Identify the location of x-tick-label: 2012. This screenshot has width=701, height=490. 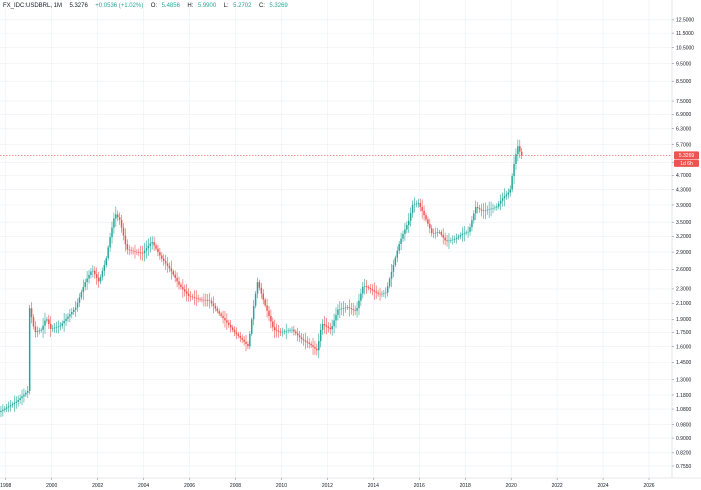
(327, 486).